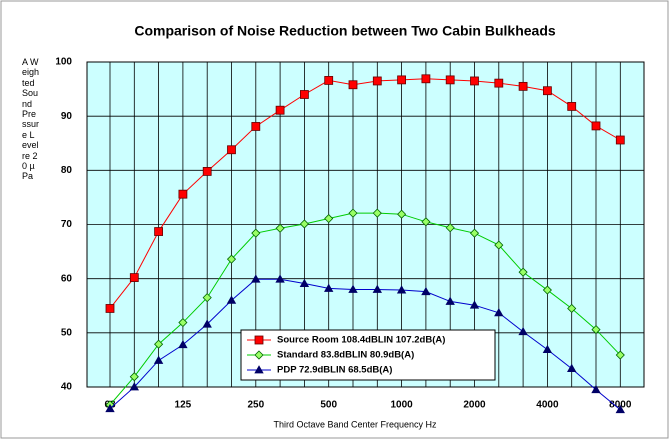  I want to click on x-tick-label: 4000, so click(547, 405).